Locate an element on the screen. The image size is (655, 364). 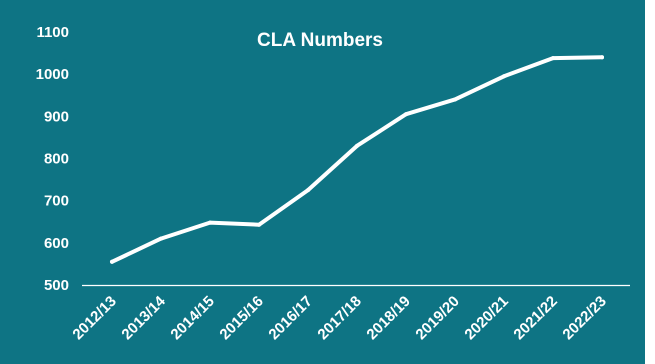
y-tick-label: 1100 is located at coordinates (52, 32).